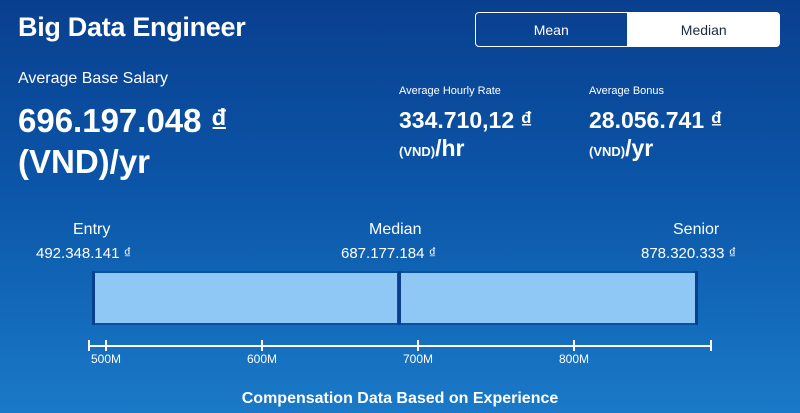 The height and width of the screenshot is (413, 800). What do you see at coordinates (132, 27) in the screenshot?
I see `page-title: Big Data Engineer` at bounding box center [132, 27].